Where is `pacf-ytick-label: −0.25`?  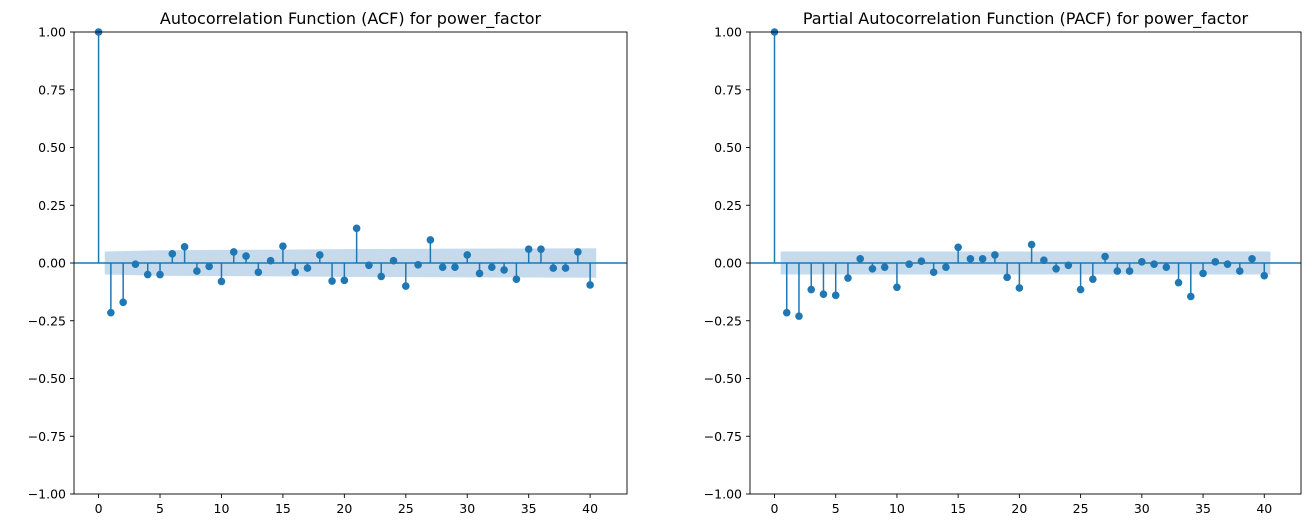
pacf-ytick-label: −0.25 is located at coordinates (723, 320).